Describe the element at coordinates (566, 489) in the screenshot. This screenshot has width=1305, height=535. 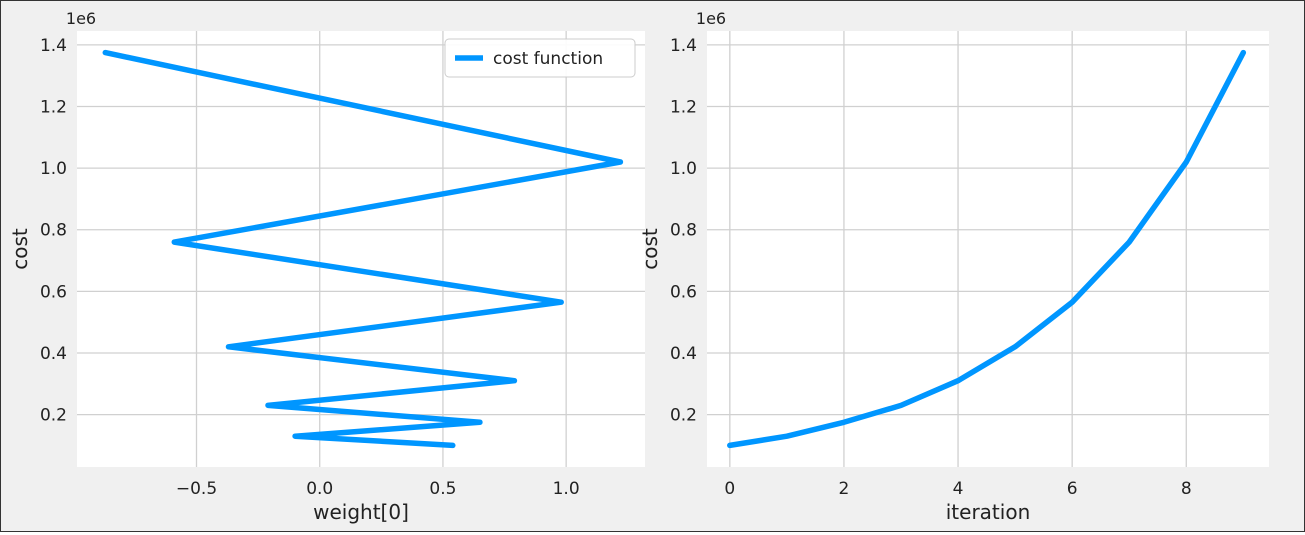
I see `x-tick-label: 1.0` at that location.